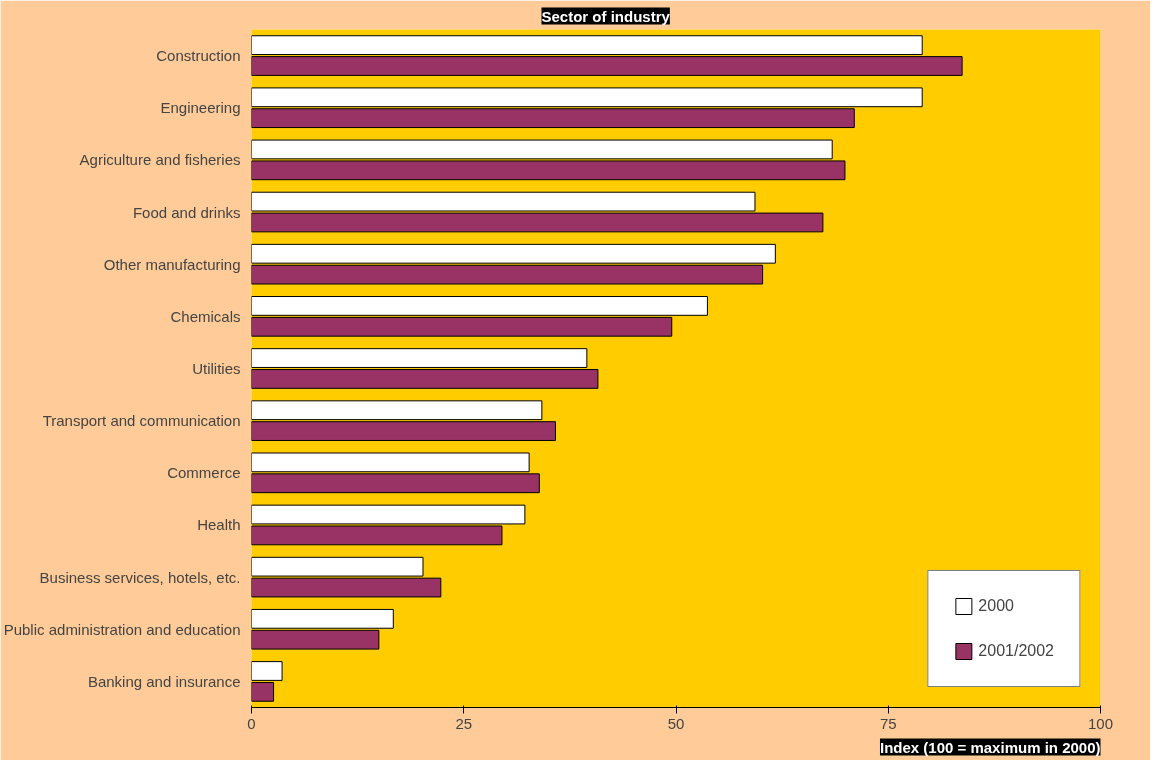  I want to click on x-tick-label: 0, so click(251, 723).